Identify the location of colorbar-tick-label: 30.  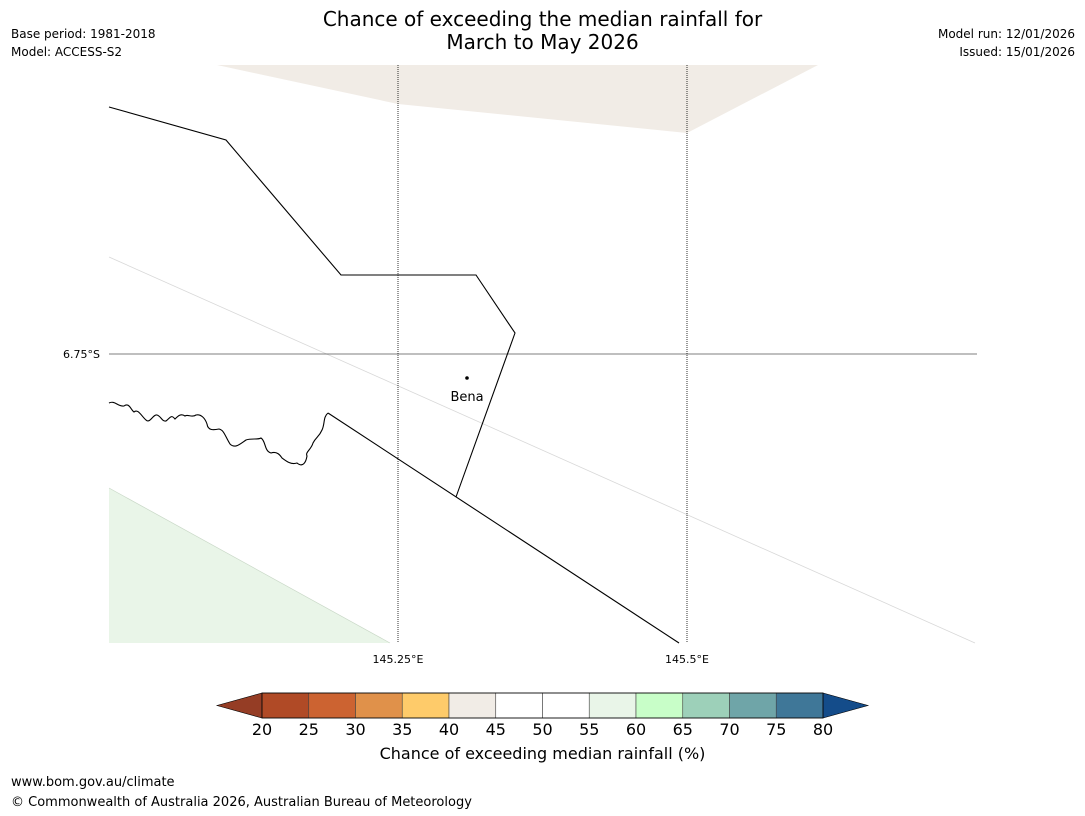
(355, 729).